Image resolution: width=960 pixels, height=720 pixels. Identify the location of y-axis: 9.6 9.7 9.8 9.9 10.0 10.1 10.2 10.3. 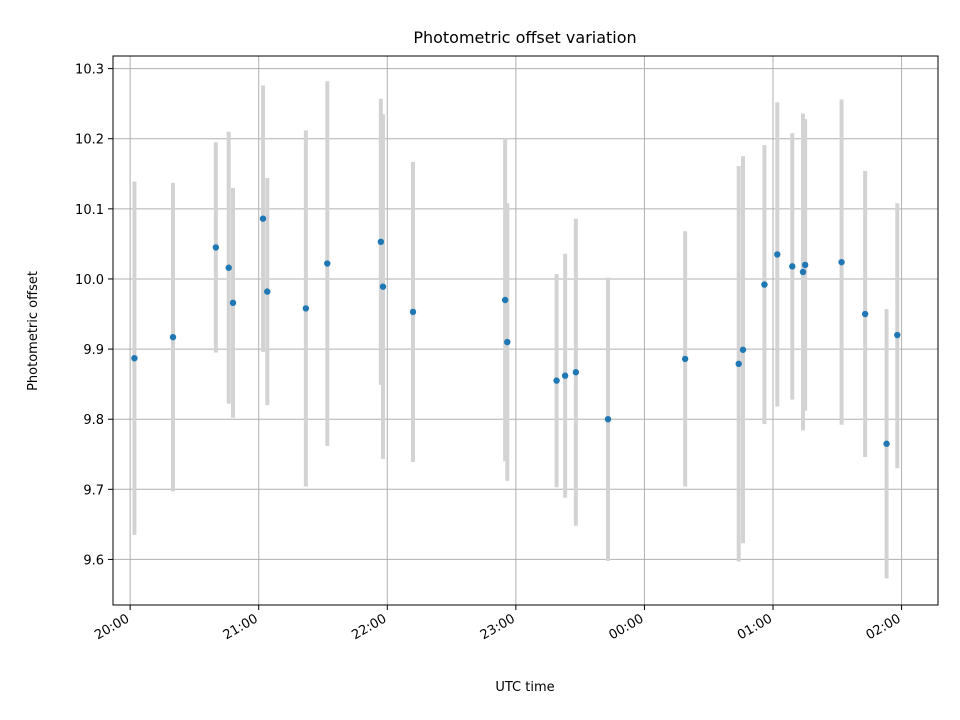
(94, 315).